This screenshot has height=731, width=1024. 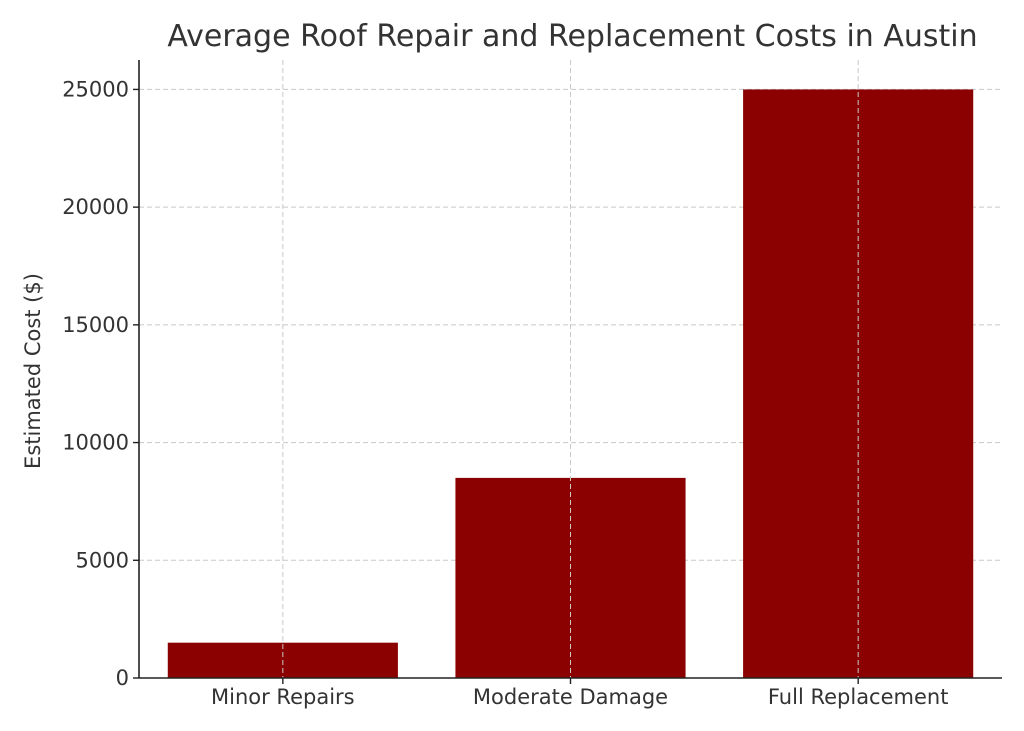 What do you see at coordinates (95, 325) in the screenshot?
I see `y-tick-label: 15000` at bounding box center [95, 325].